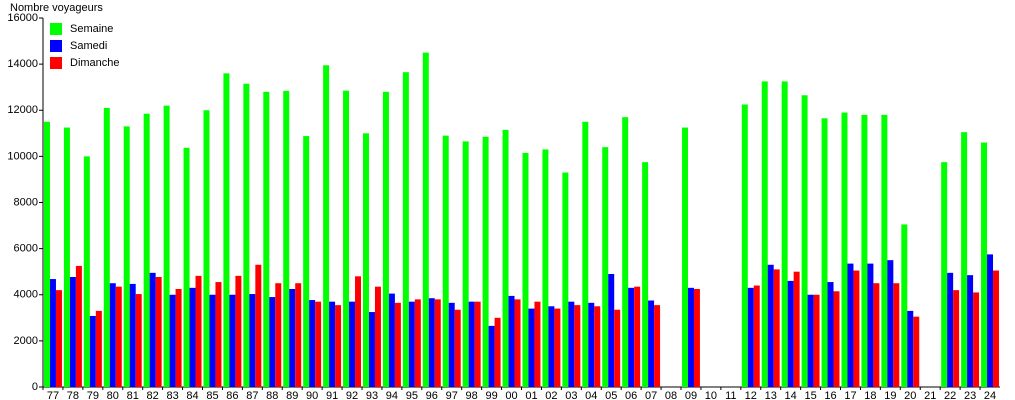 Image resolution: width=1015 pixels, height=400 pixels. I want to click on x-tick-label: 05, so click(611, 395).